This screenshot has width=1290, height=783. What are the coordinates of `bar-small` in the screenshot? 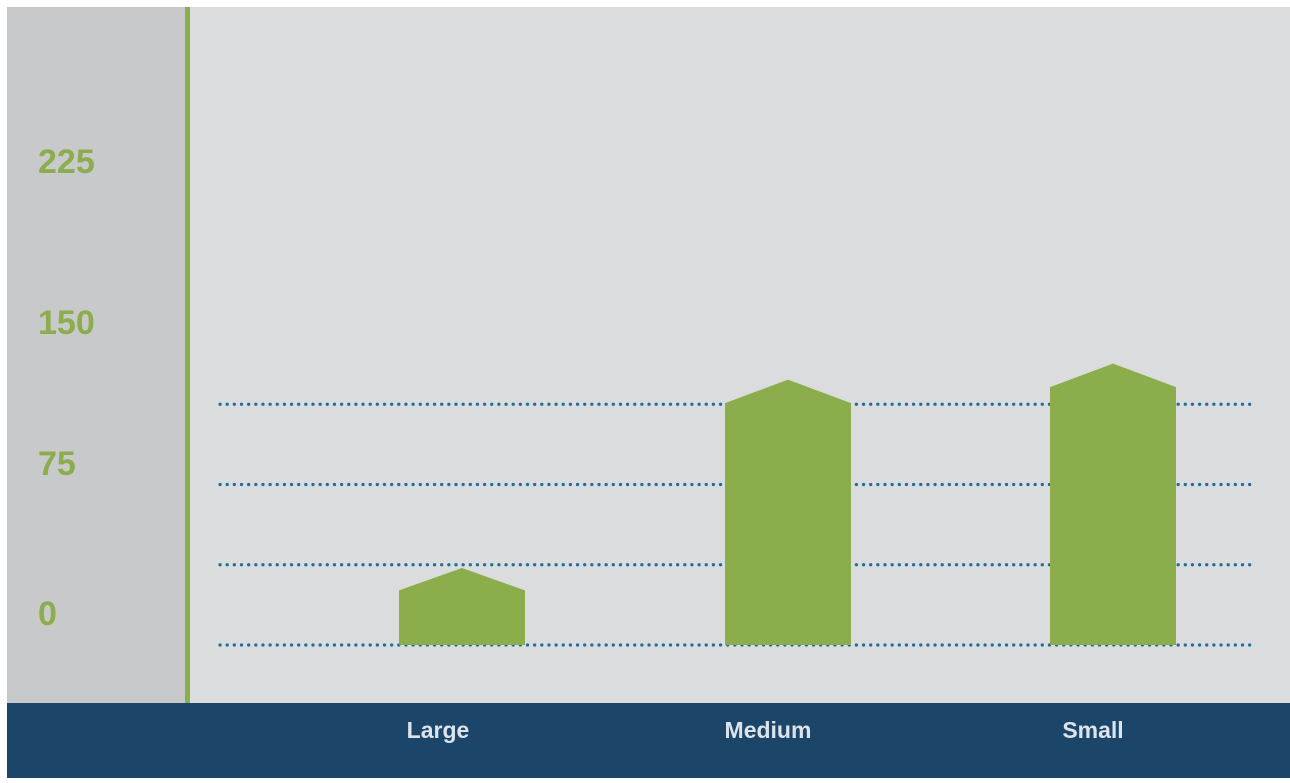 It's located at (1113, 504).